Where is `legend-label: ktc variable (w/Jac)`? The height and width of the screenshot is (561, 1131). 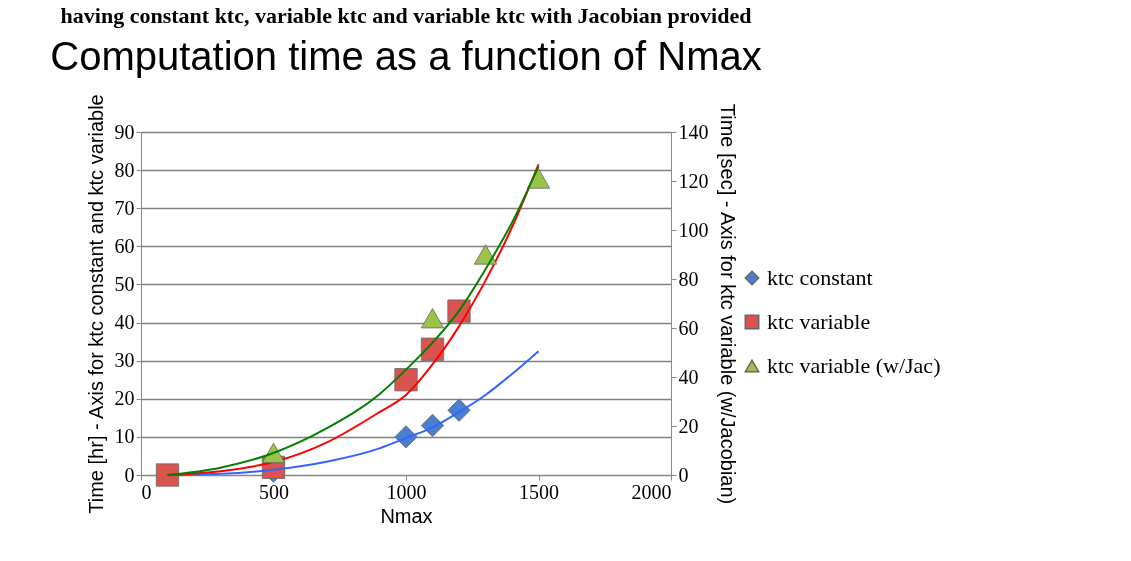 legend-label: ktc variable (w/Jac) is located at coordinates (854, 365).